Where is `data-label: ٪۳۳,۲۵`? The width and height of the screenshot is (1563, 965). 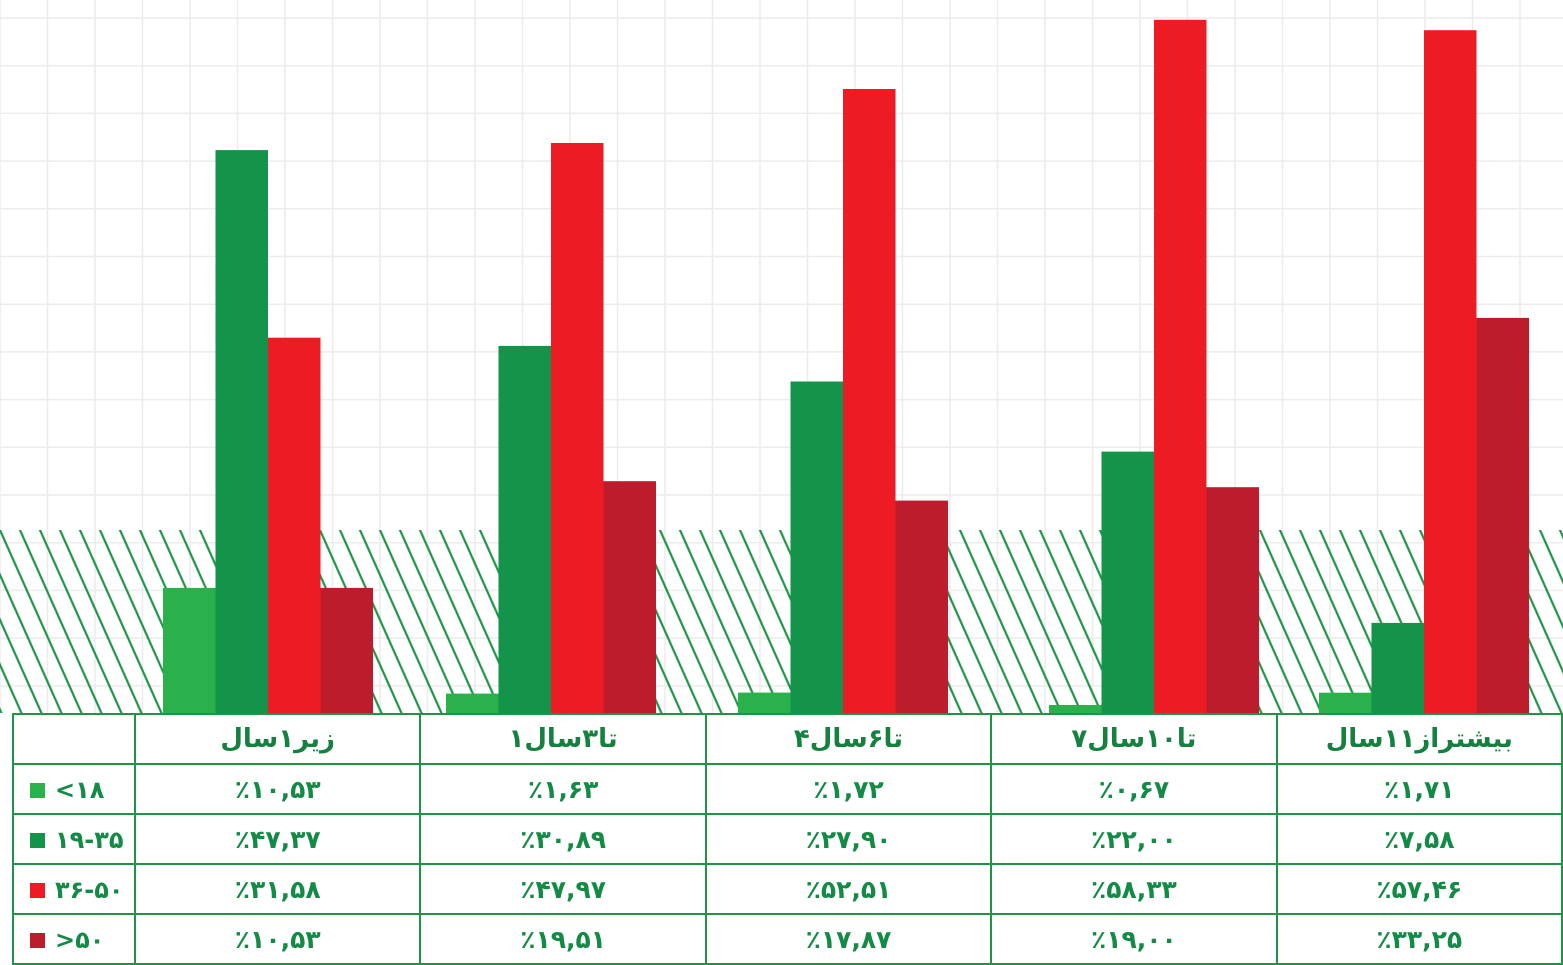
data-label: ٪۳۳,۲۵ is located at coordinates (1419, 939).